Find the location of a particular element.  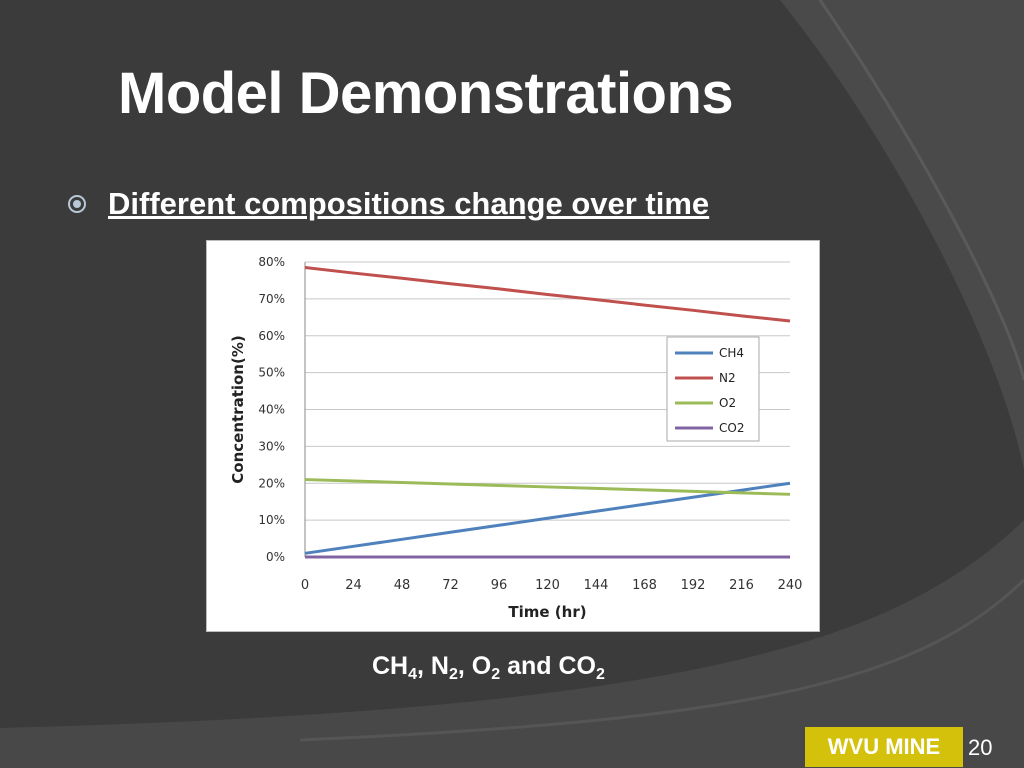

y-tick-label: 10% is located at coordinates (271, 520).